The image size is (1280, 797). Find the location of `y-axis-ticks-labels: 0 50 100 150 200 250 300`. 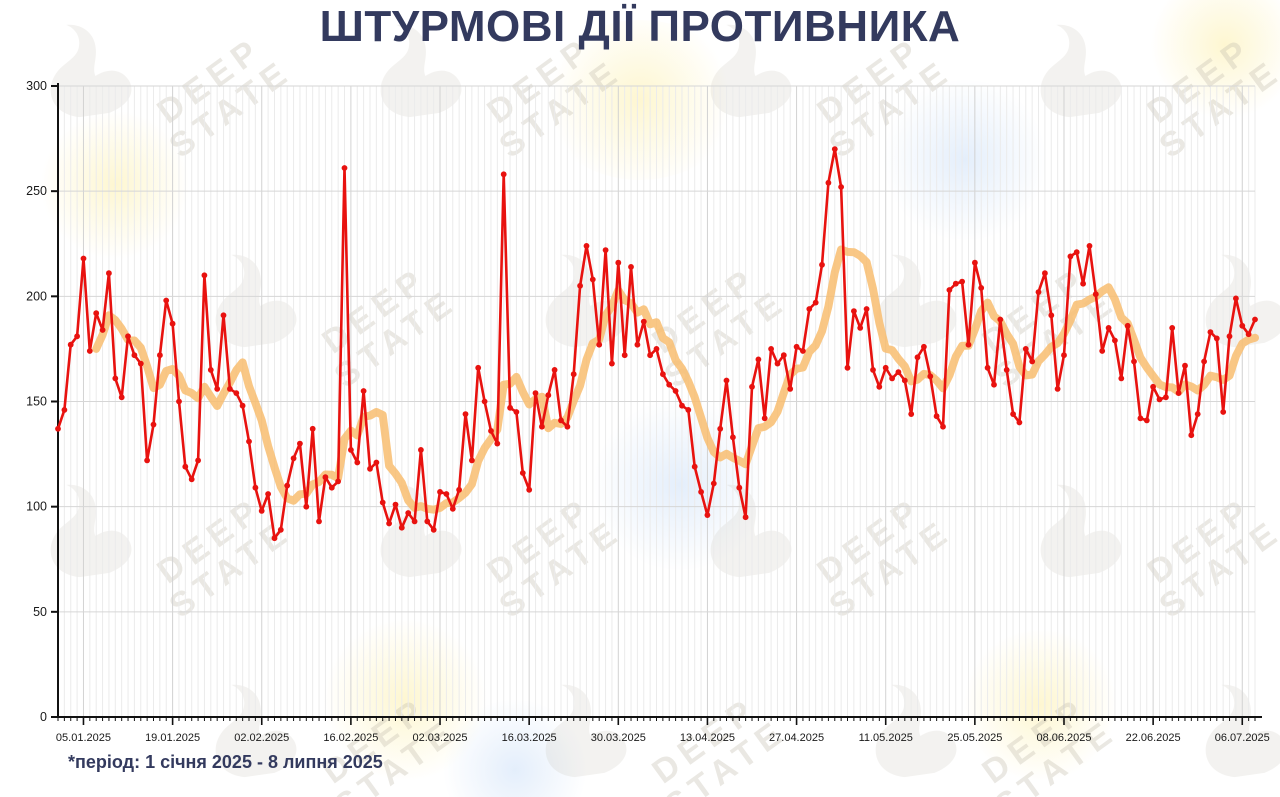

y-axis-ticks-labels: 0 50 100 150 200 250 300 is located at coordinates (42, 401).